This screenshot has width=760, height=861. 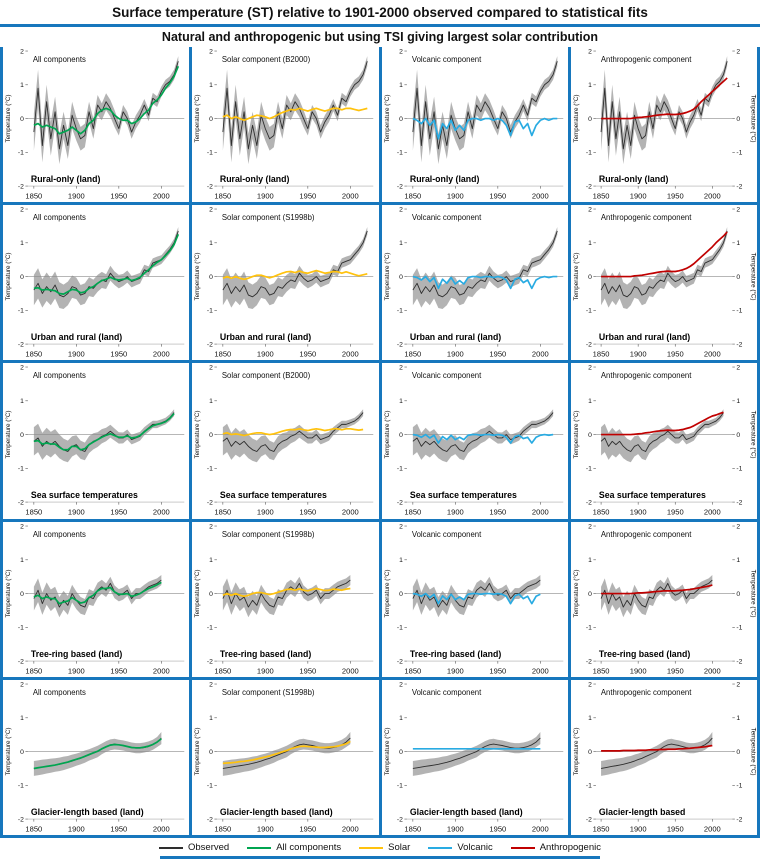 What do you see at coordinates (454, 654) in the screenshot?
I see `dataset-label: Tree-ring based (land)` at bounding box center [454, 654].